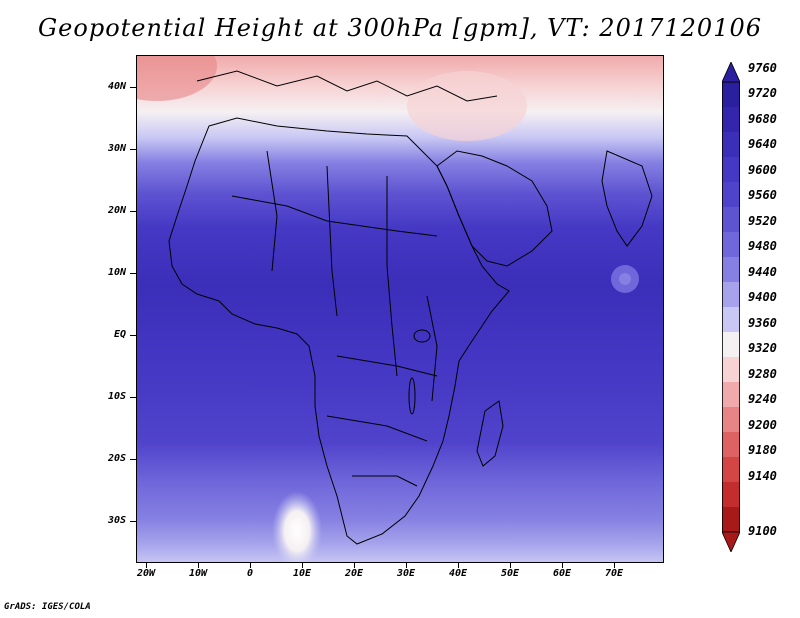 The height and width of the screenshot is (618, 800). What do you see at coordinates (762, 297) in the screenshot?
I see `colorbar-label: 9400` at bounding box center [762, 297].